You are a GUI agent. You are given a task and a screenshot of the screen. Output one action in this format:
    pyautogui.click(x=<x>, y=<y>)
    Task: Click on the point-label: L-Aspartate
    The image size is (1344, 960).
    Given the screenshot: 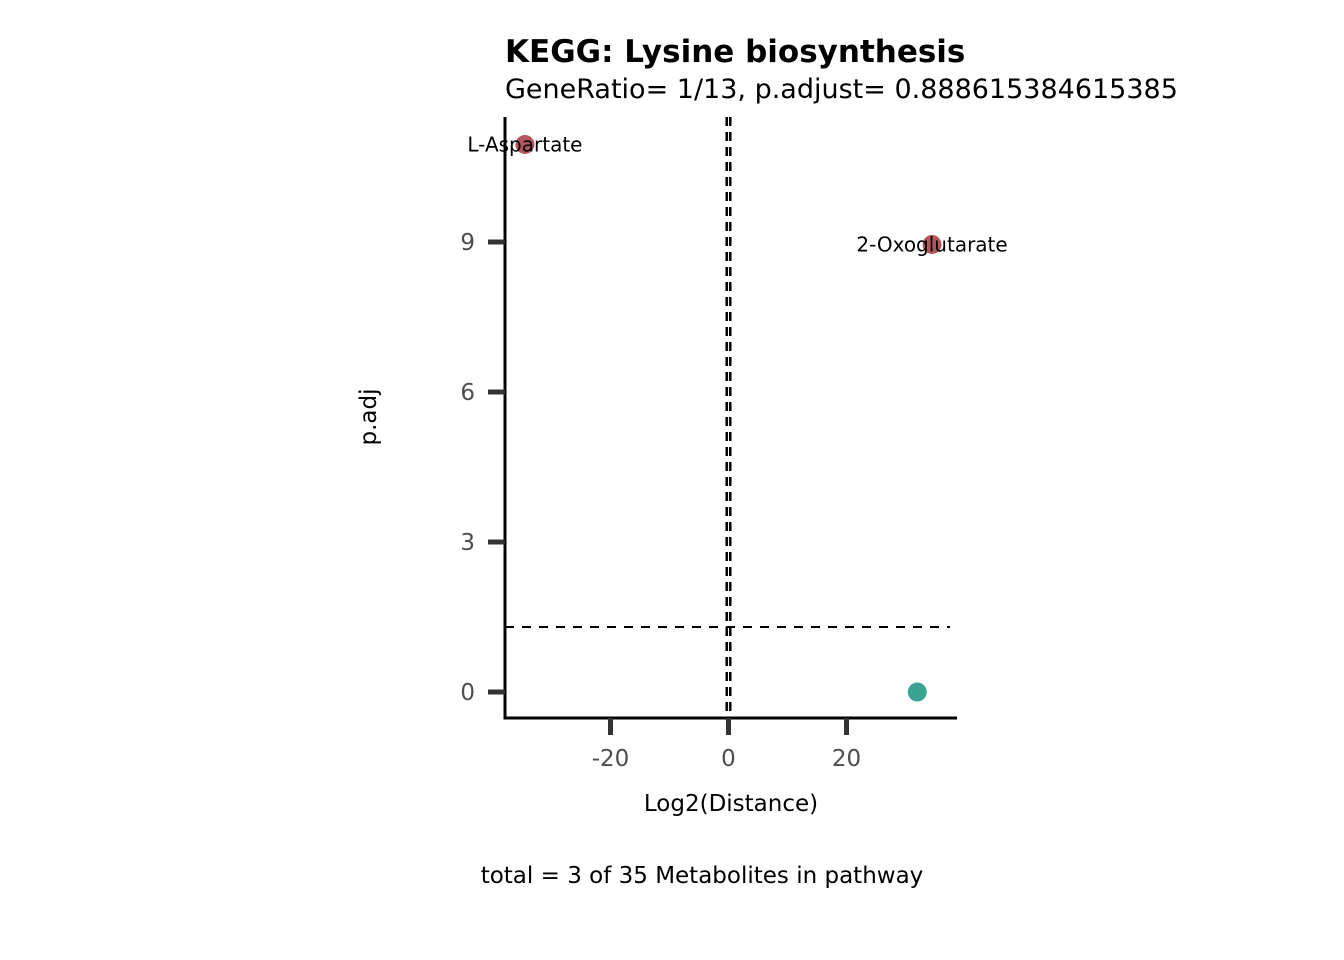 What is the action you would take?
    pyautogui.click(x=524, y=145)
    